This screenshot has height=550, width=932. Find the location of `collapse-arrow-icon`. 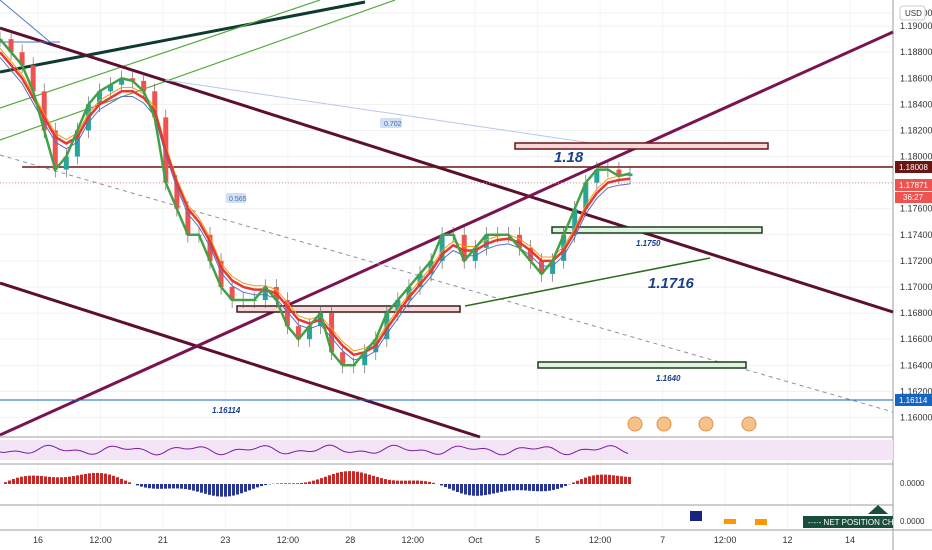

collapse-arrow-icon is located at coordinates (878, 509).